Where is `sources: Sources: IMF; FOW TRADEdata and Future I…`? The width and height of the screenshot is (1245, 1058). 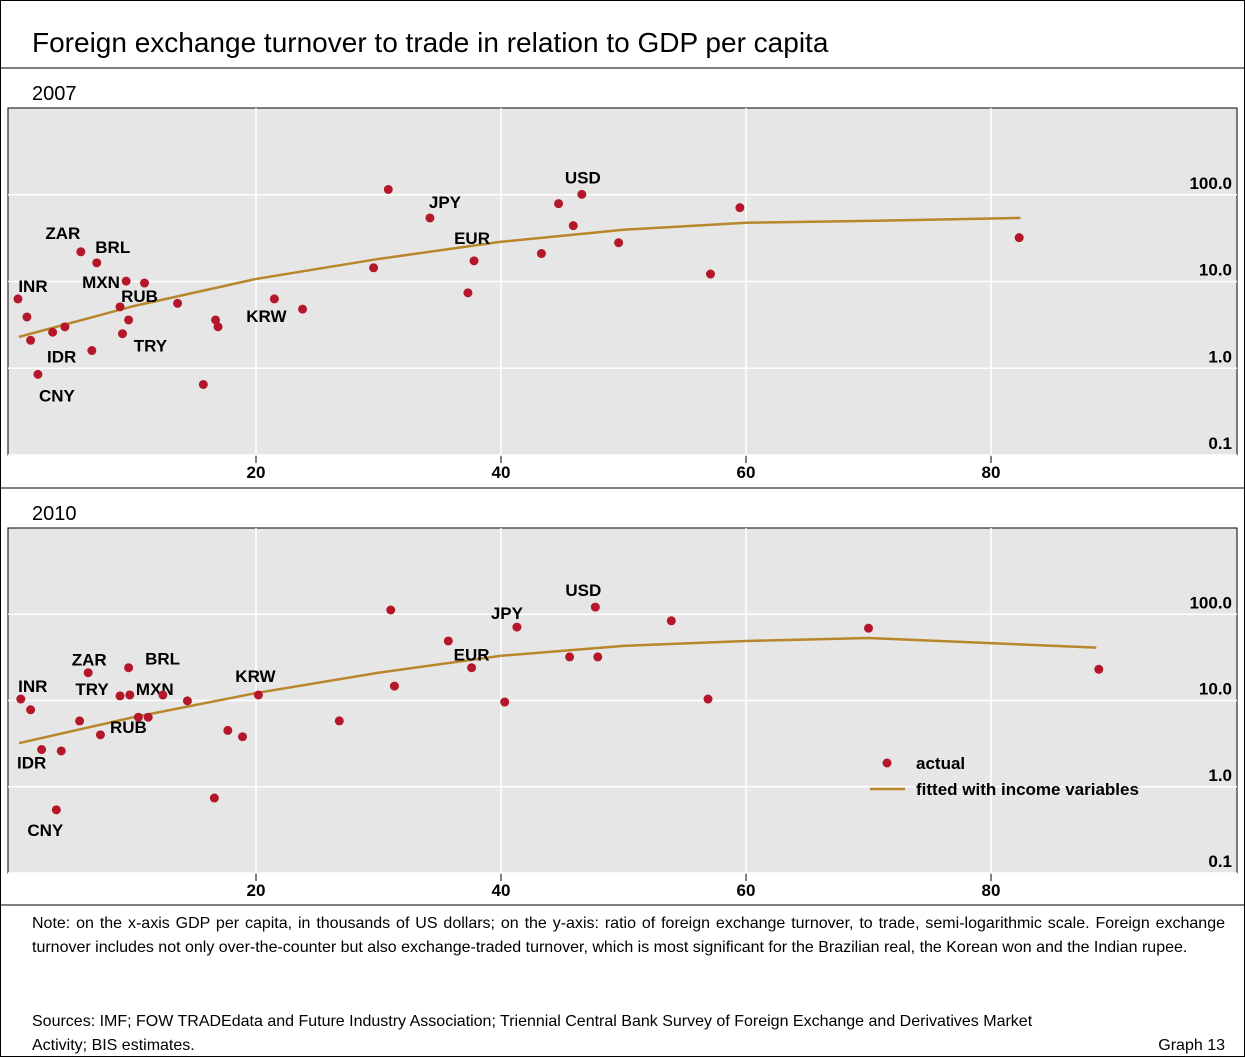
sources: Sources: IMF; FOW TRADEdata and Future I… is located at coordinates (532, 1033).